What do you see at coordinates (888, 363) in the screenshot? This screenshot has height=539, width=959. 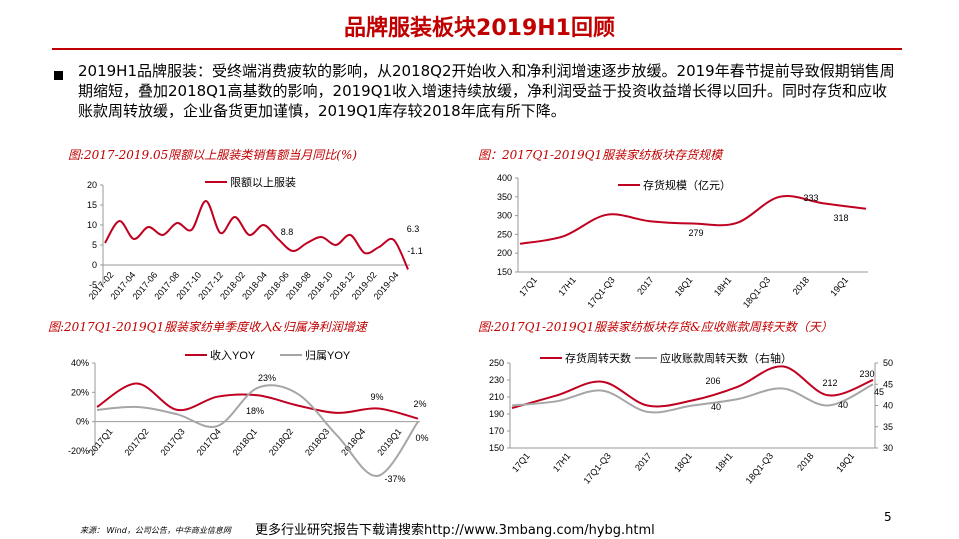 I see `y2-tick-label: 50` at bounding box center [888, 363].